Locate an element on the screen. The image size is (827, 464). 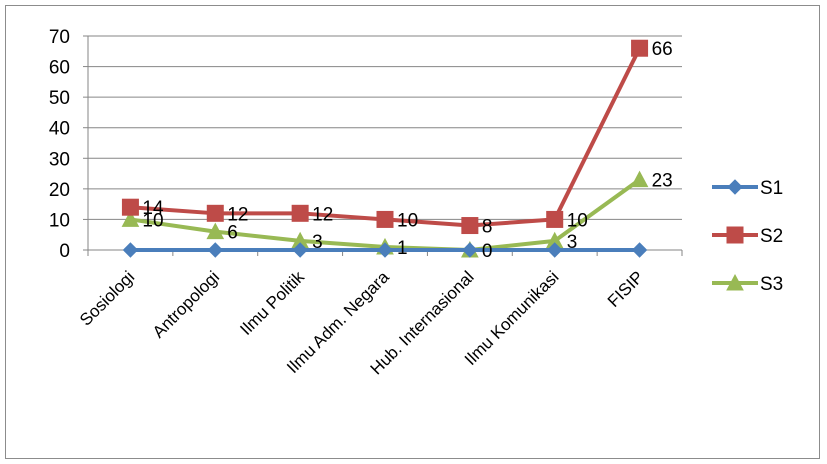
data-label-s2-4: 8 is located at coordinates (487, 227).